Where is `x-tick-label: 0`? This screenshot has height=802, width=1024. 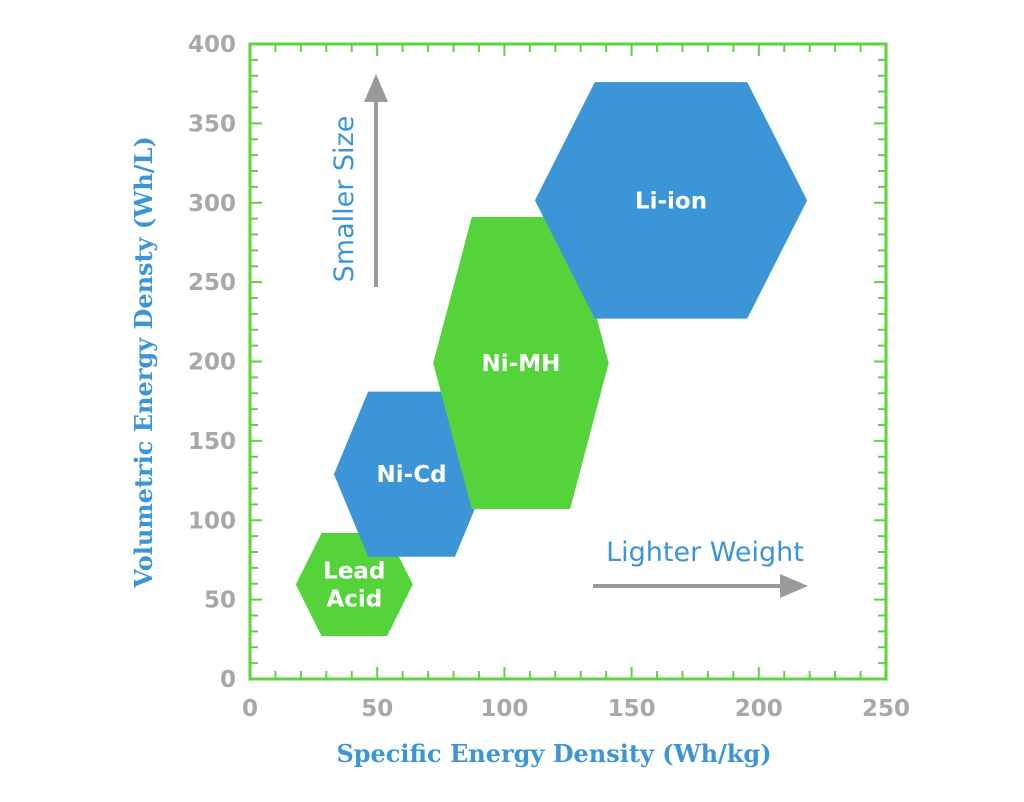 x-tick-label: 0 is located at coordinates (250, 709).